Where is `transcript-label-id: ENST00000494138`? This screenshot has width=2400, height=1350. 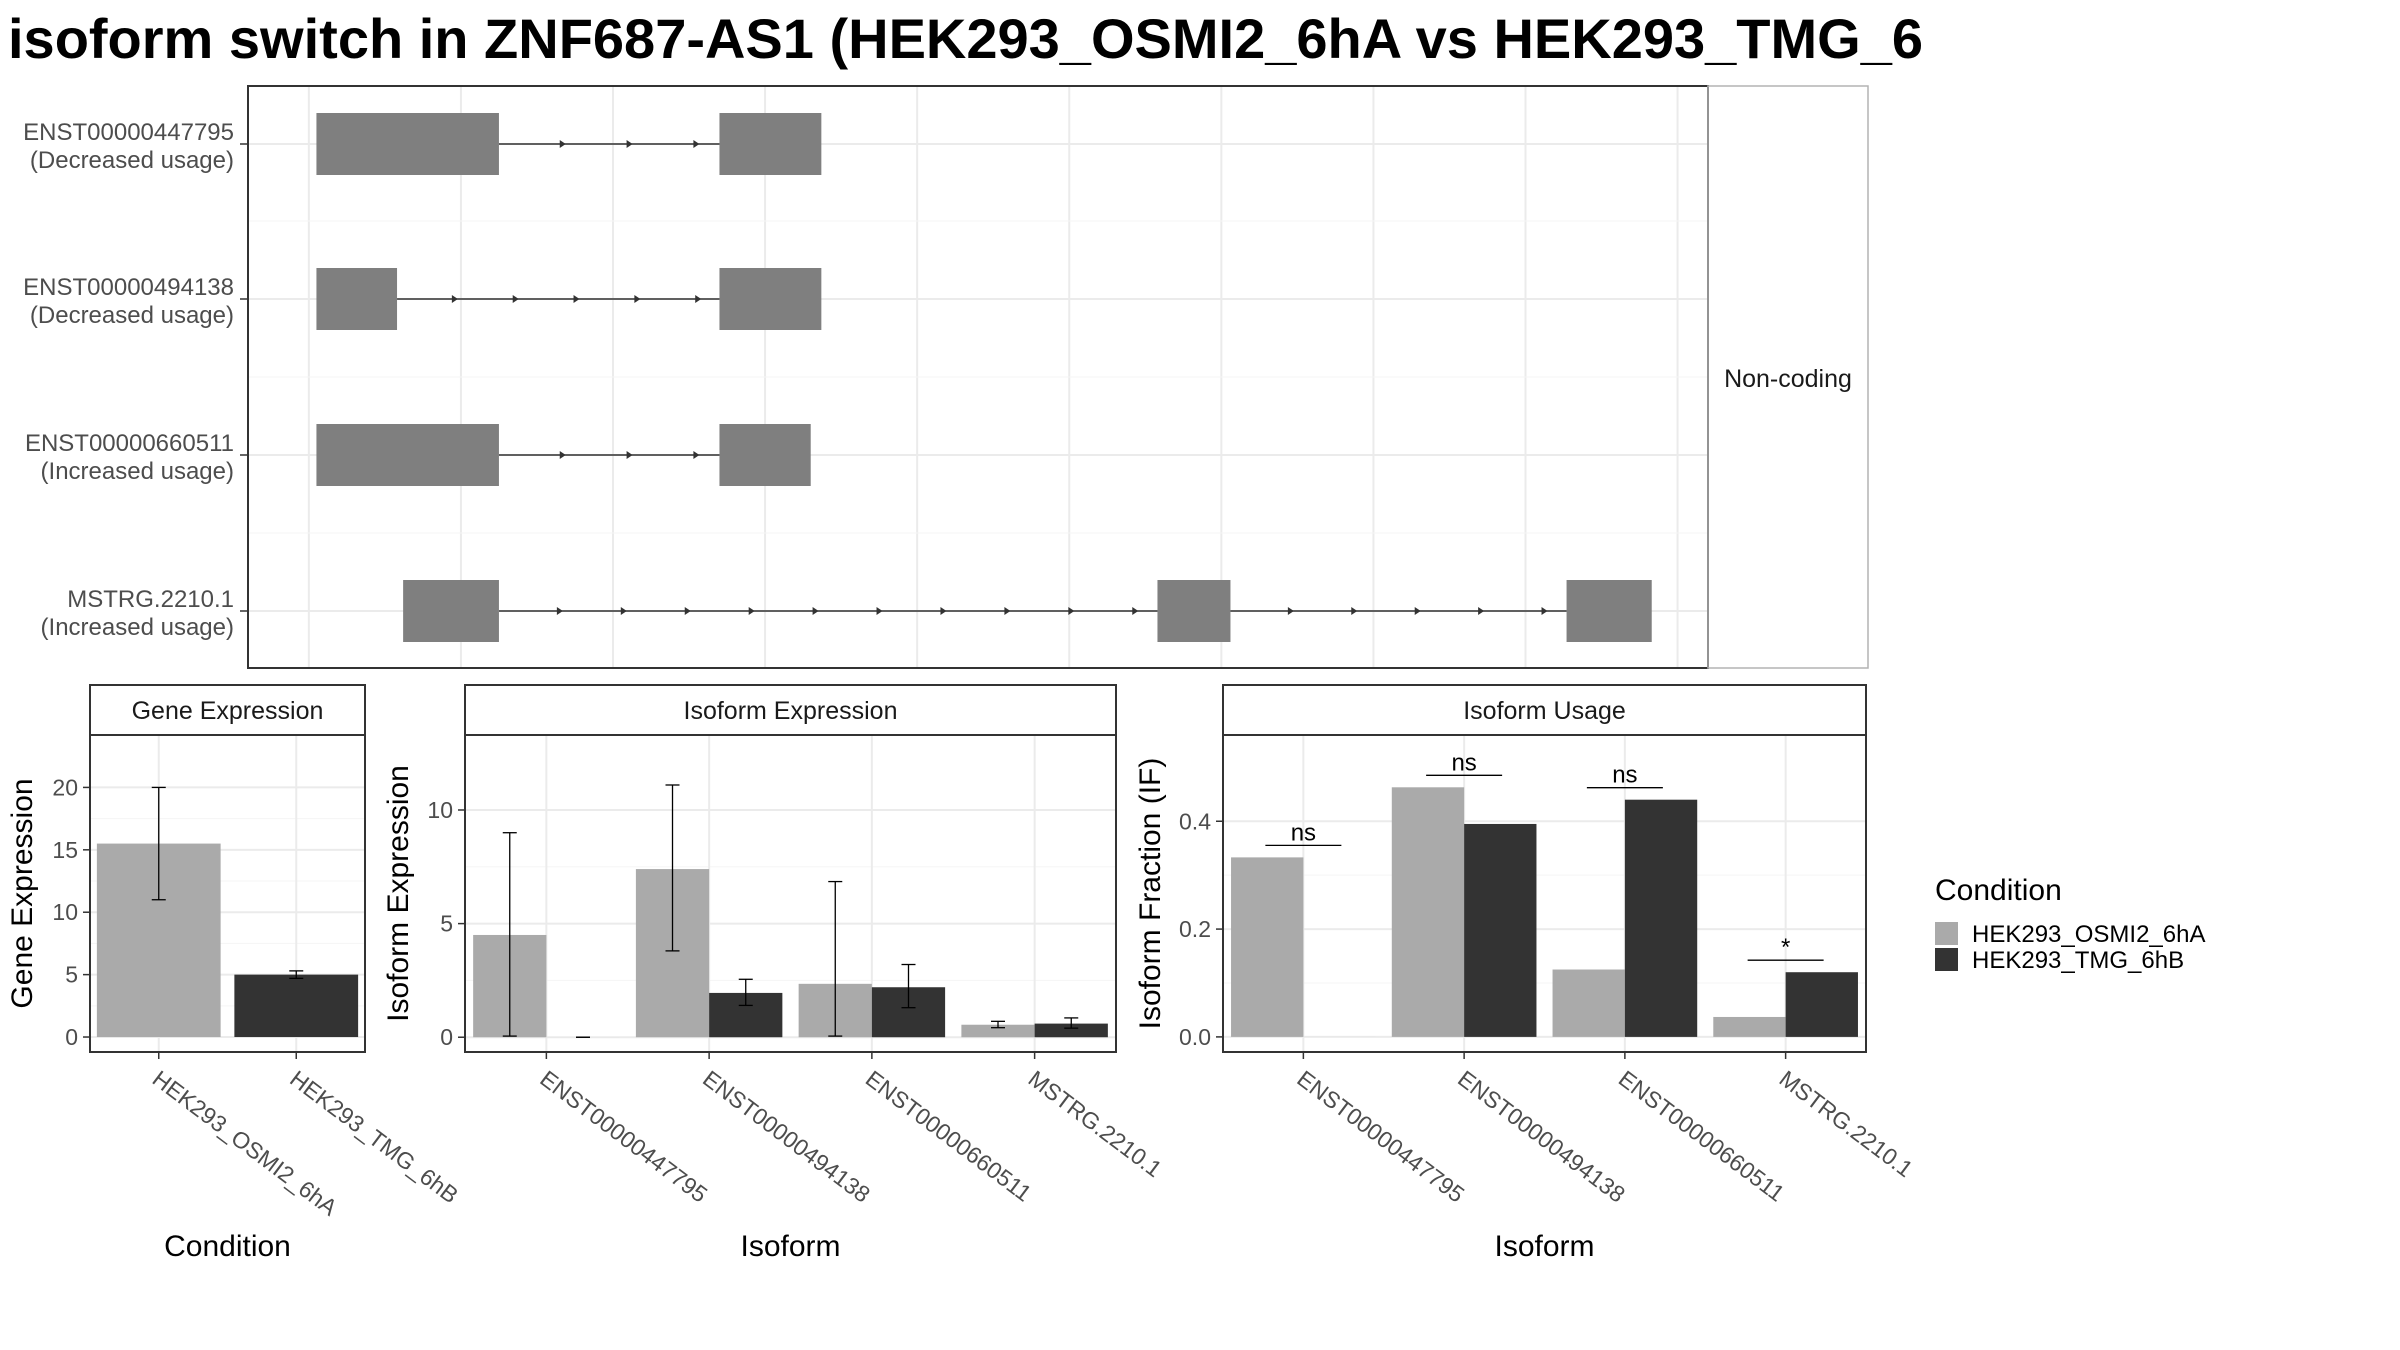
transcript-label-id: ENST00000494138 is located at coordinates (128, 287).